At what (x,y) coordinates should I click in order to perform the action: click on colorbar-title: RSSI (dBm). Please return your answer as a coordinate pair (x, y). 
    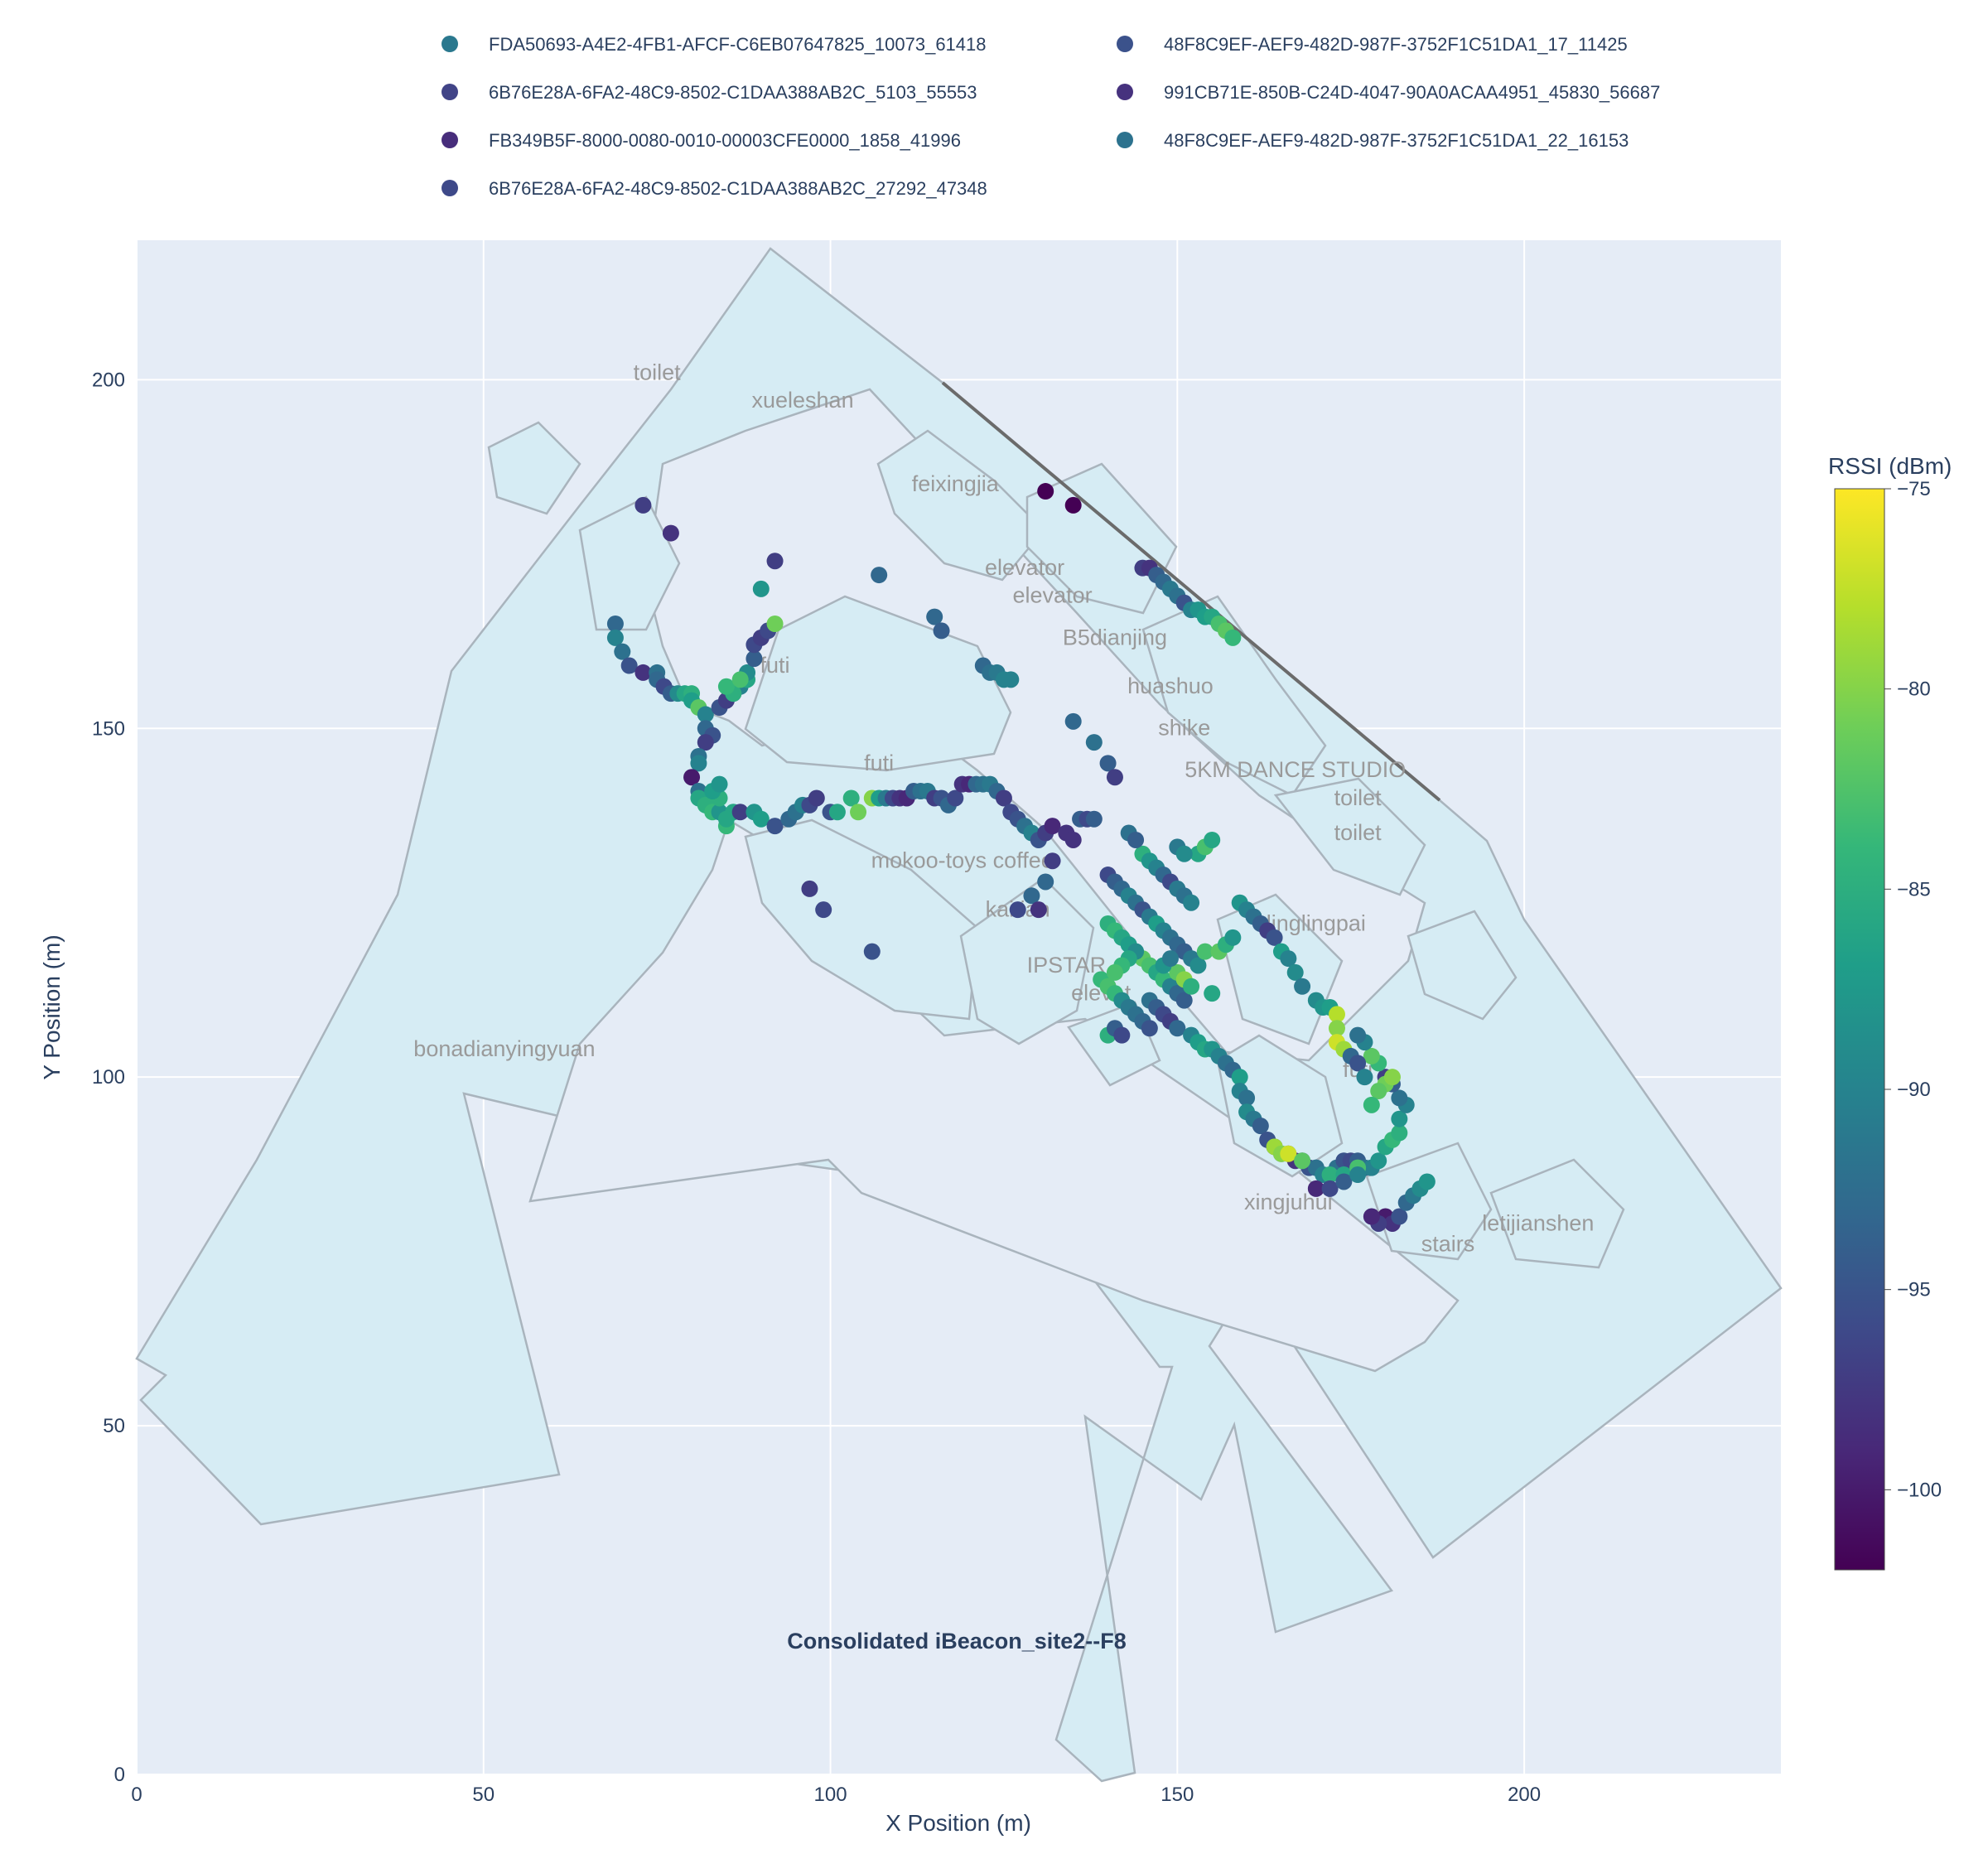
    Looking at the image, I should click on (1890, 466).